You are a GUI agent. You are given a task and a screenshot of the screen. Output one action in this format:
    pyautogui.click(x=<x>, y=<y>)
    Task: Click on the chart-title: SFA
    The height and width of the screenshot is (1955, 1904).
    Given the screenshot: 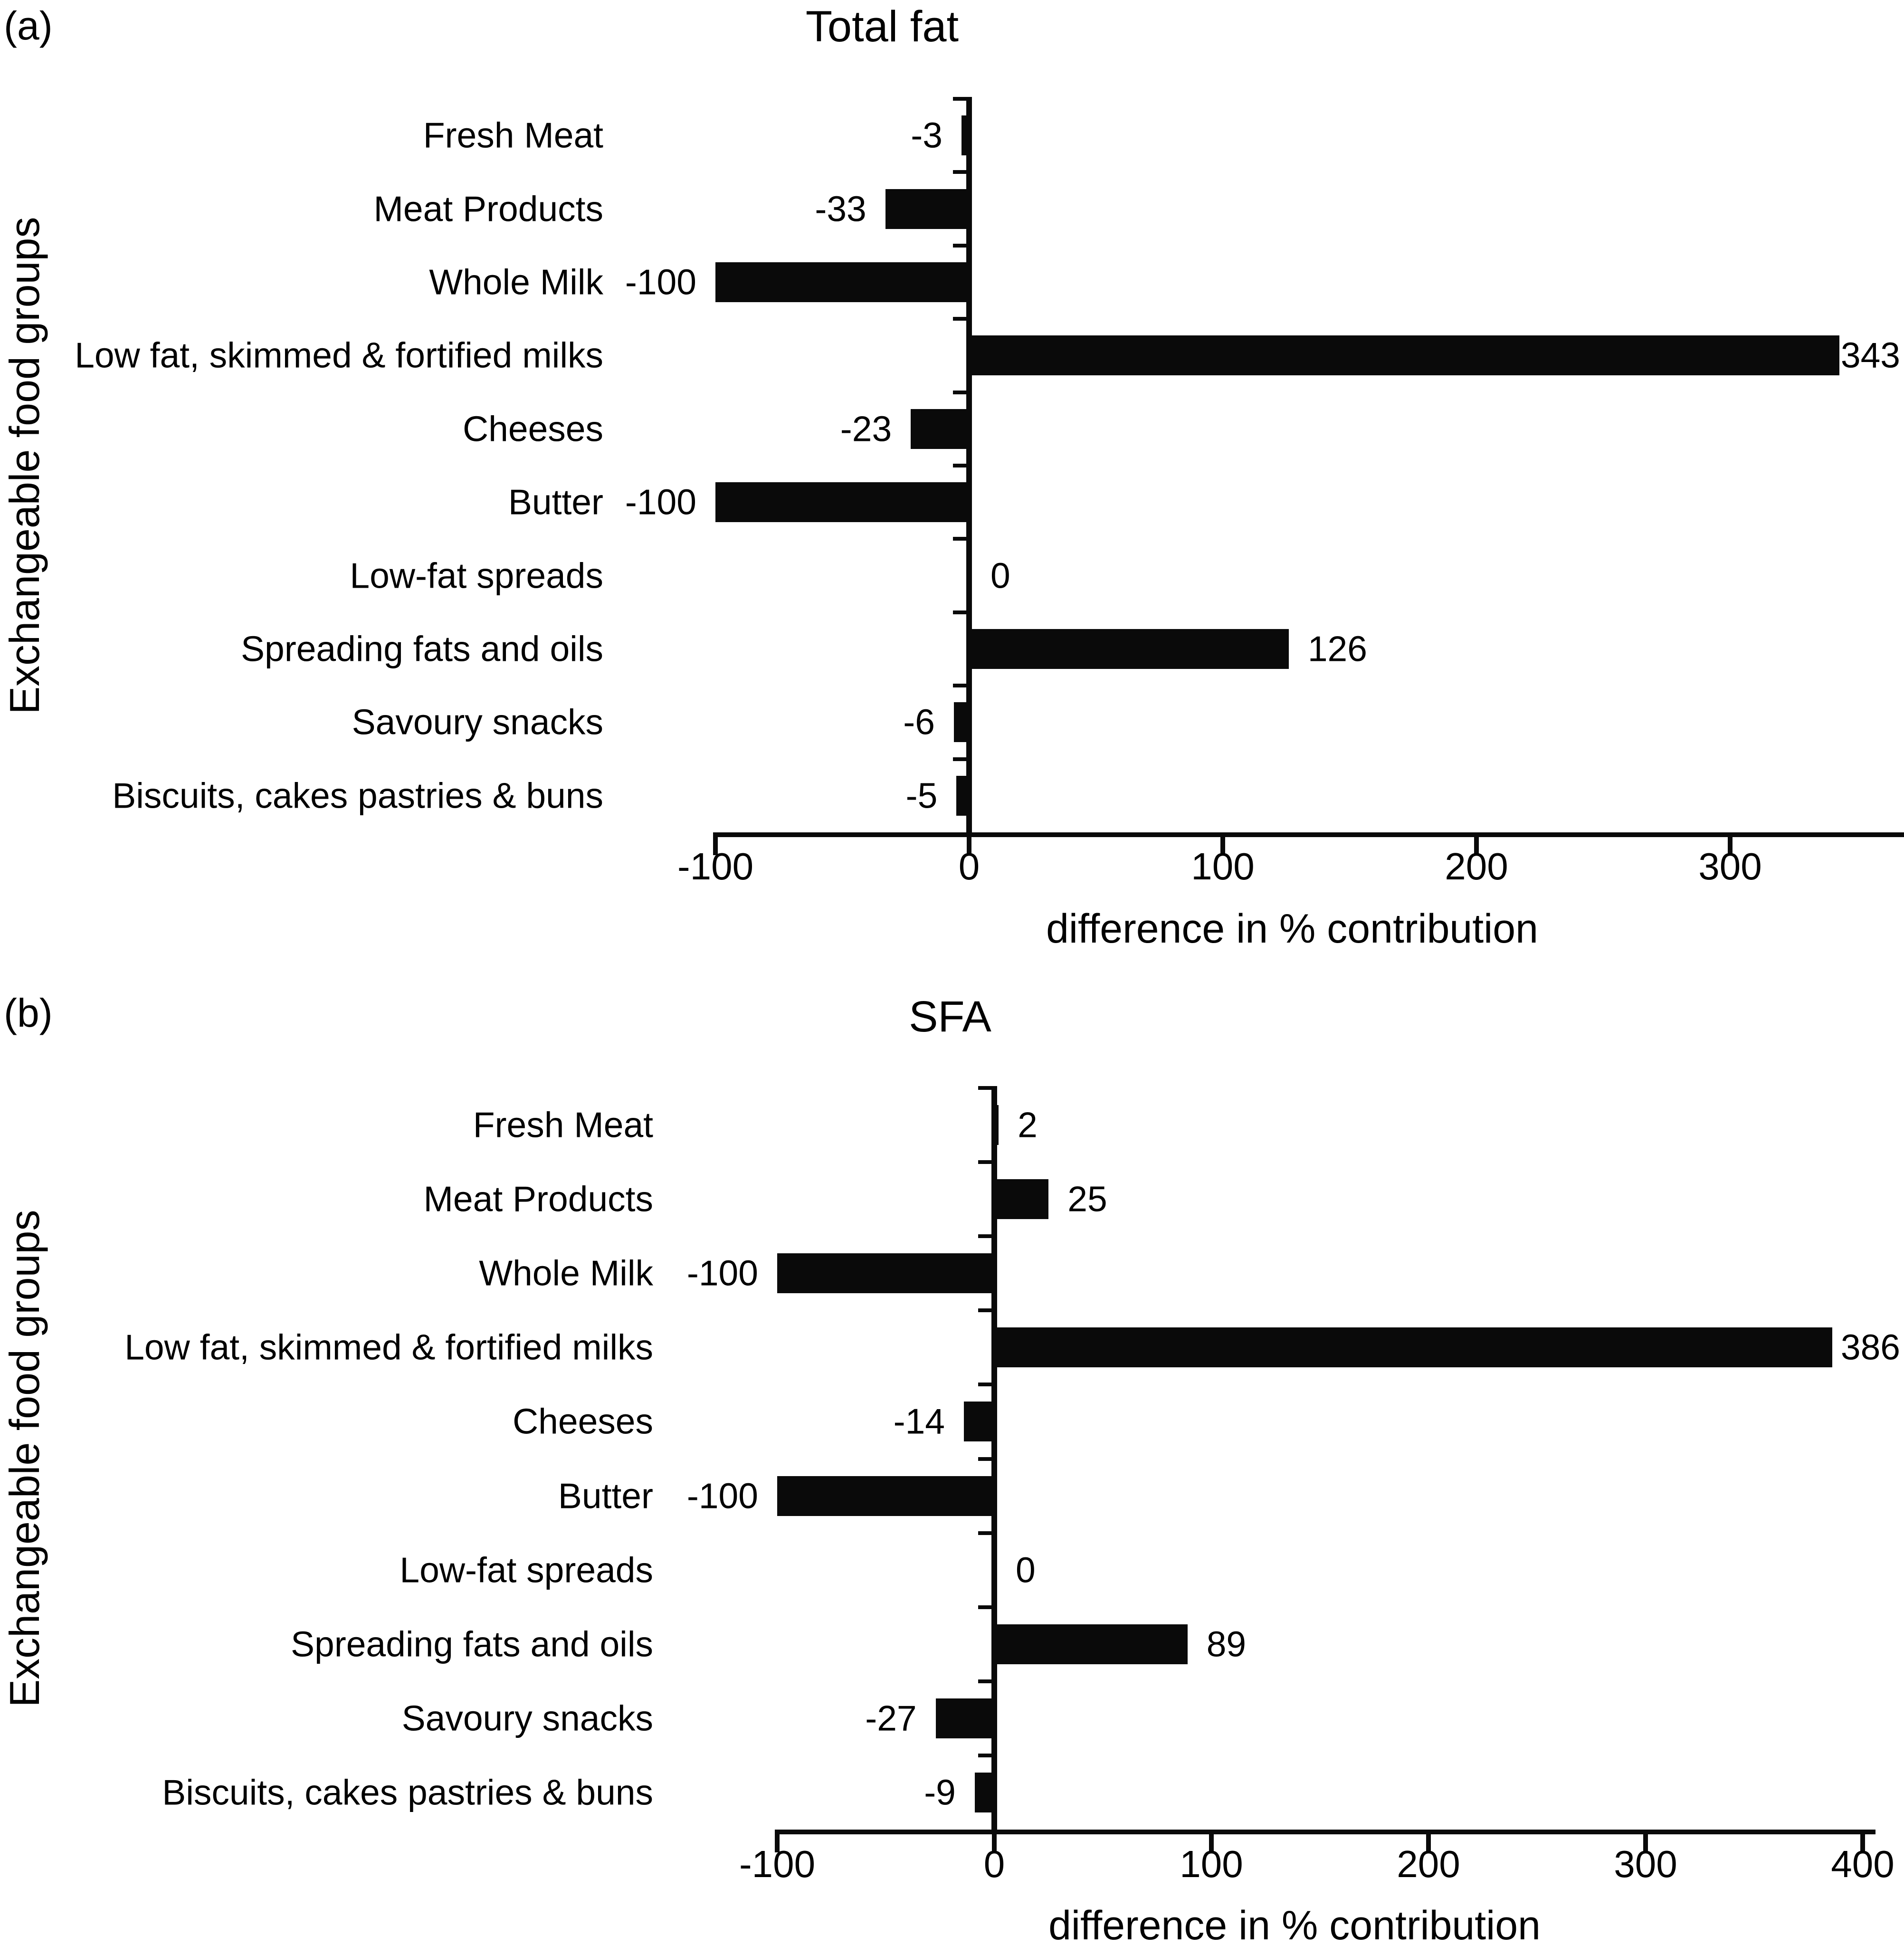 What is the action you would take?
    pyautogui.click(x=950, y=1016)
    